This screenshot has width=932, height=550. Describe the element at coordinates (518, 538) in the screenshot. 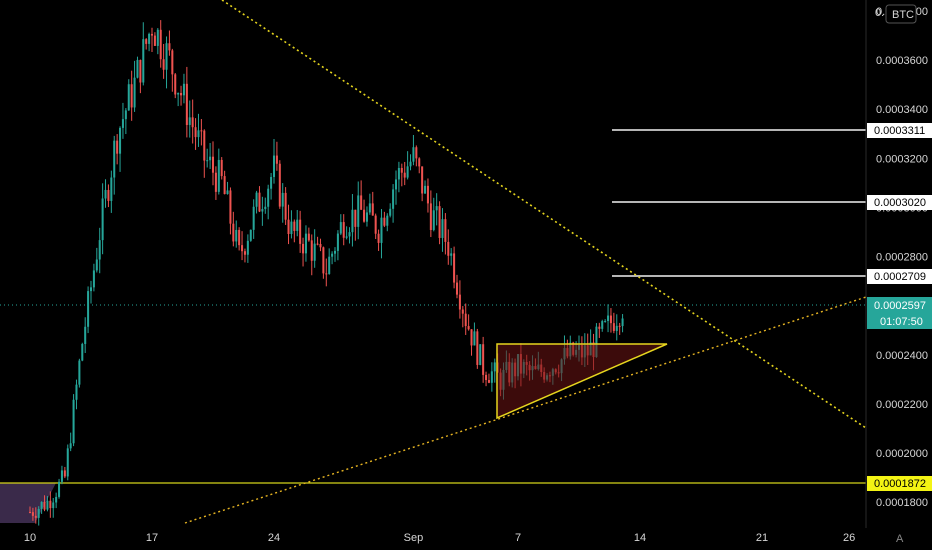

I see `x-tick-label: 7` at that location.